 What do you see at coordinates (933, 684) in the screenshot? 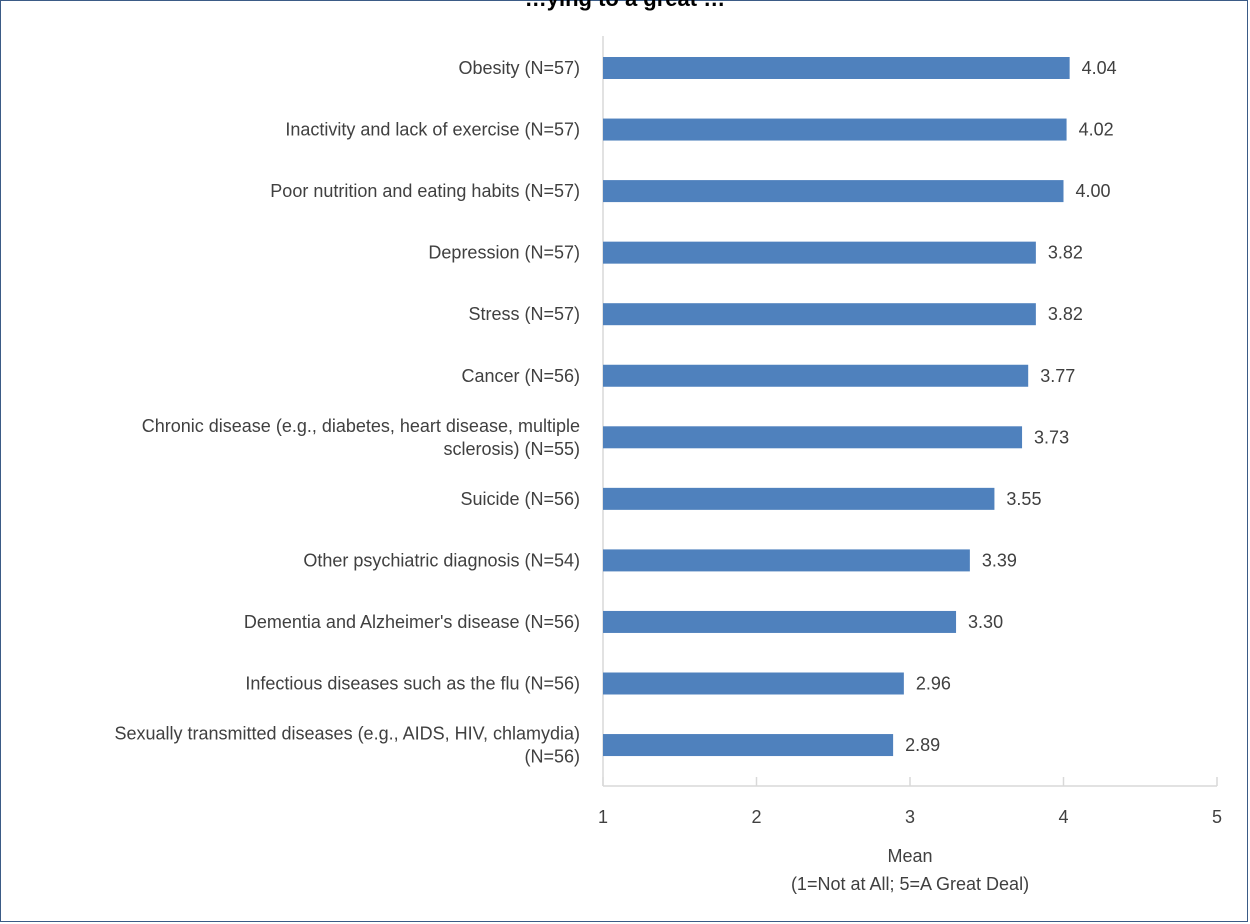
I see `data-label: 2.96` at bounding box center [933, 684].